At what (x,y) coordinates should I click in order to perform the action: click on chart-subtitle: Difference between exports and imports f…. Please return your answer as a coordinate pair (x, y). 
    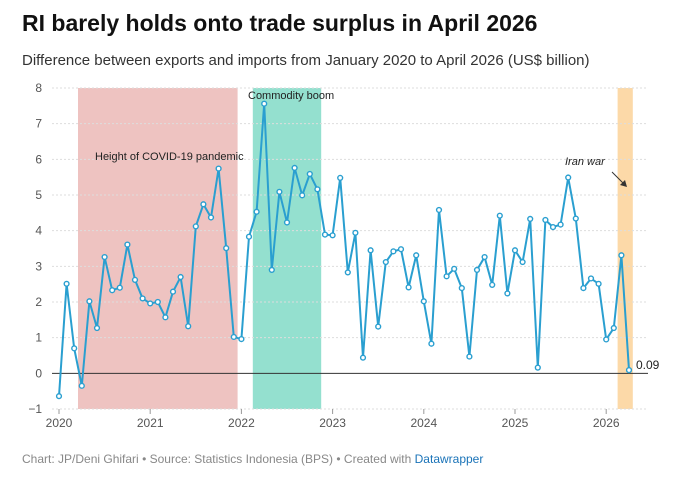
    Looking at the image, I should click on (306, 60).